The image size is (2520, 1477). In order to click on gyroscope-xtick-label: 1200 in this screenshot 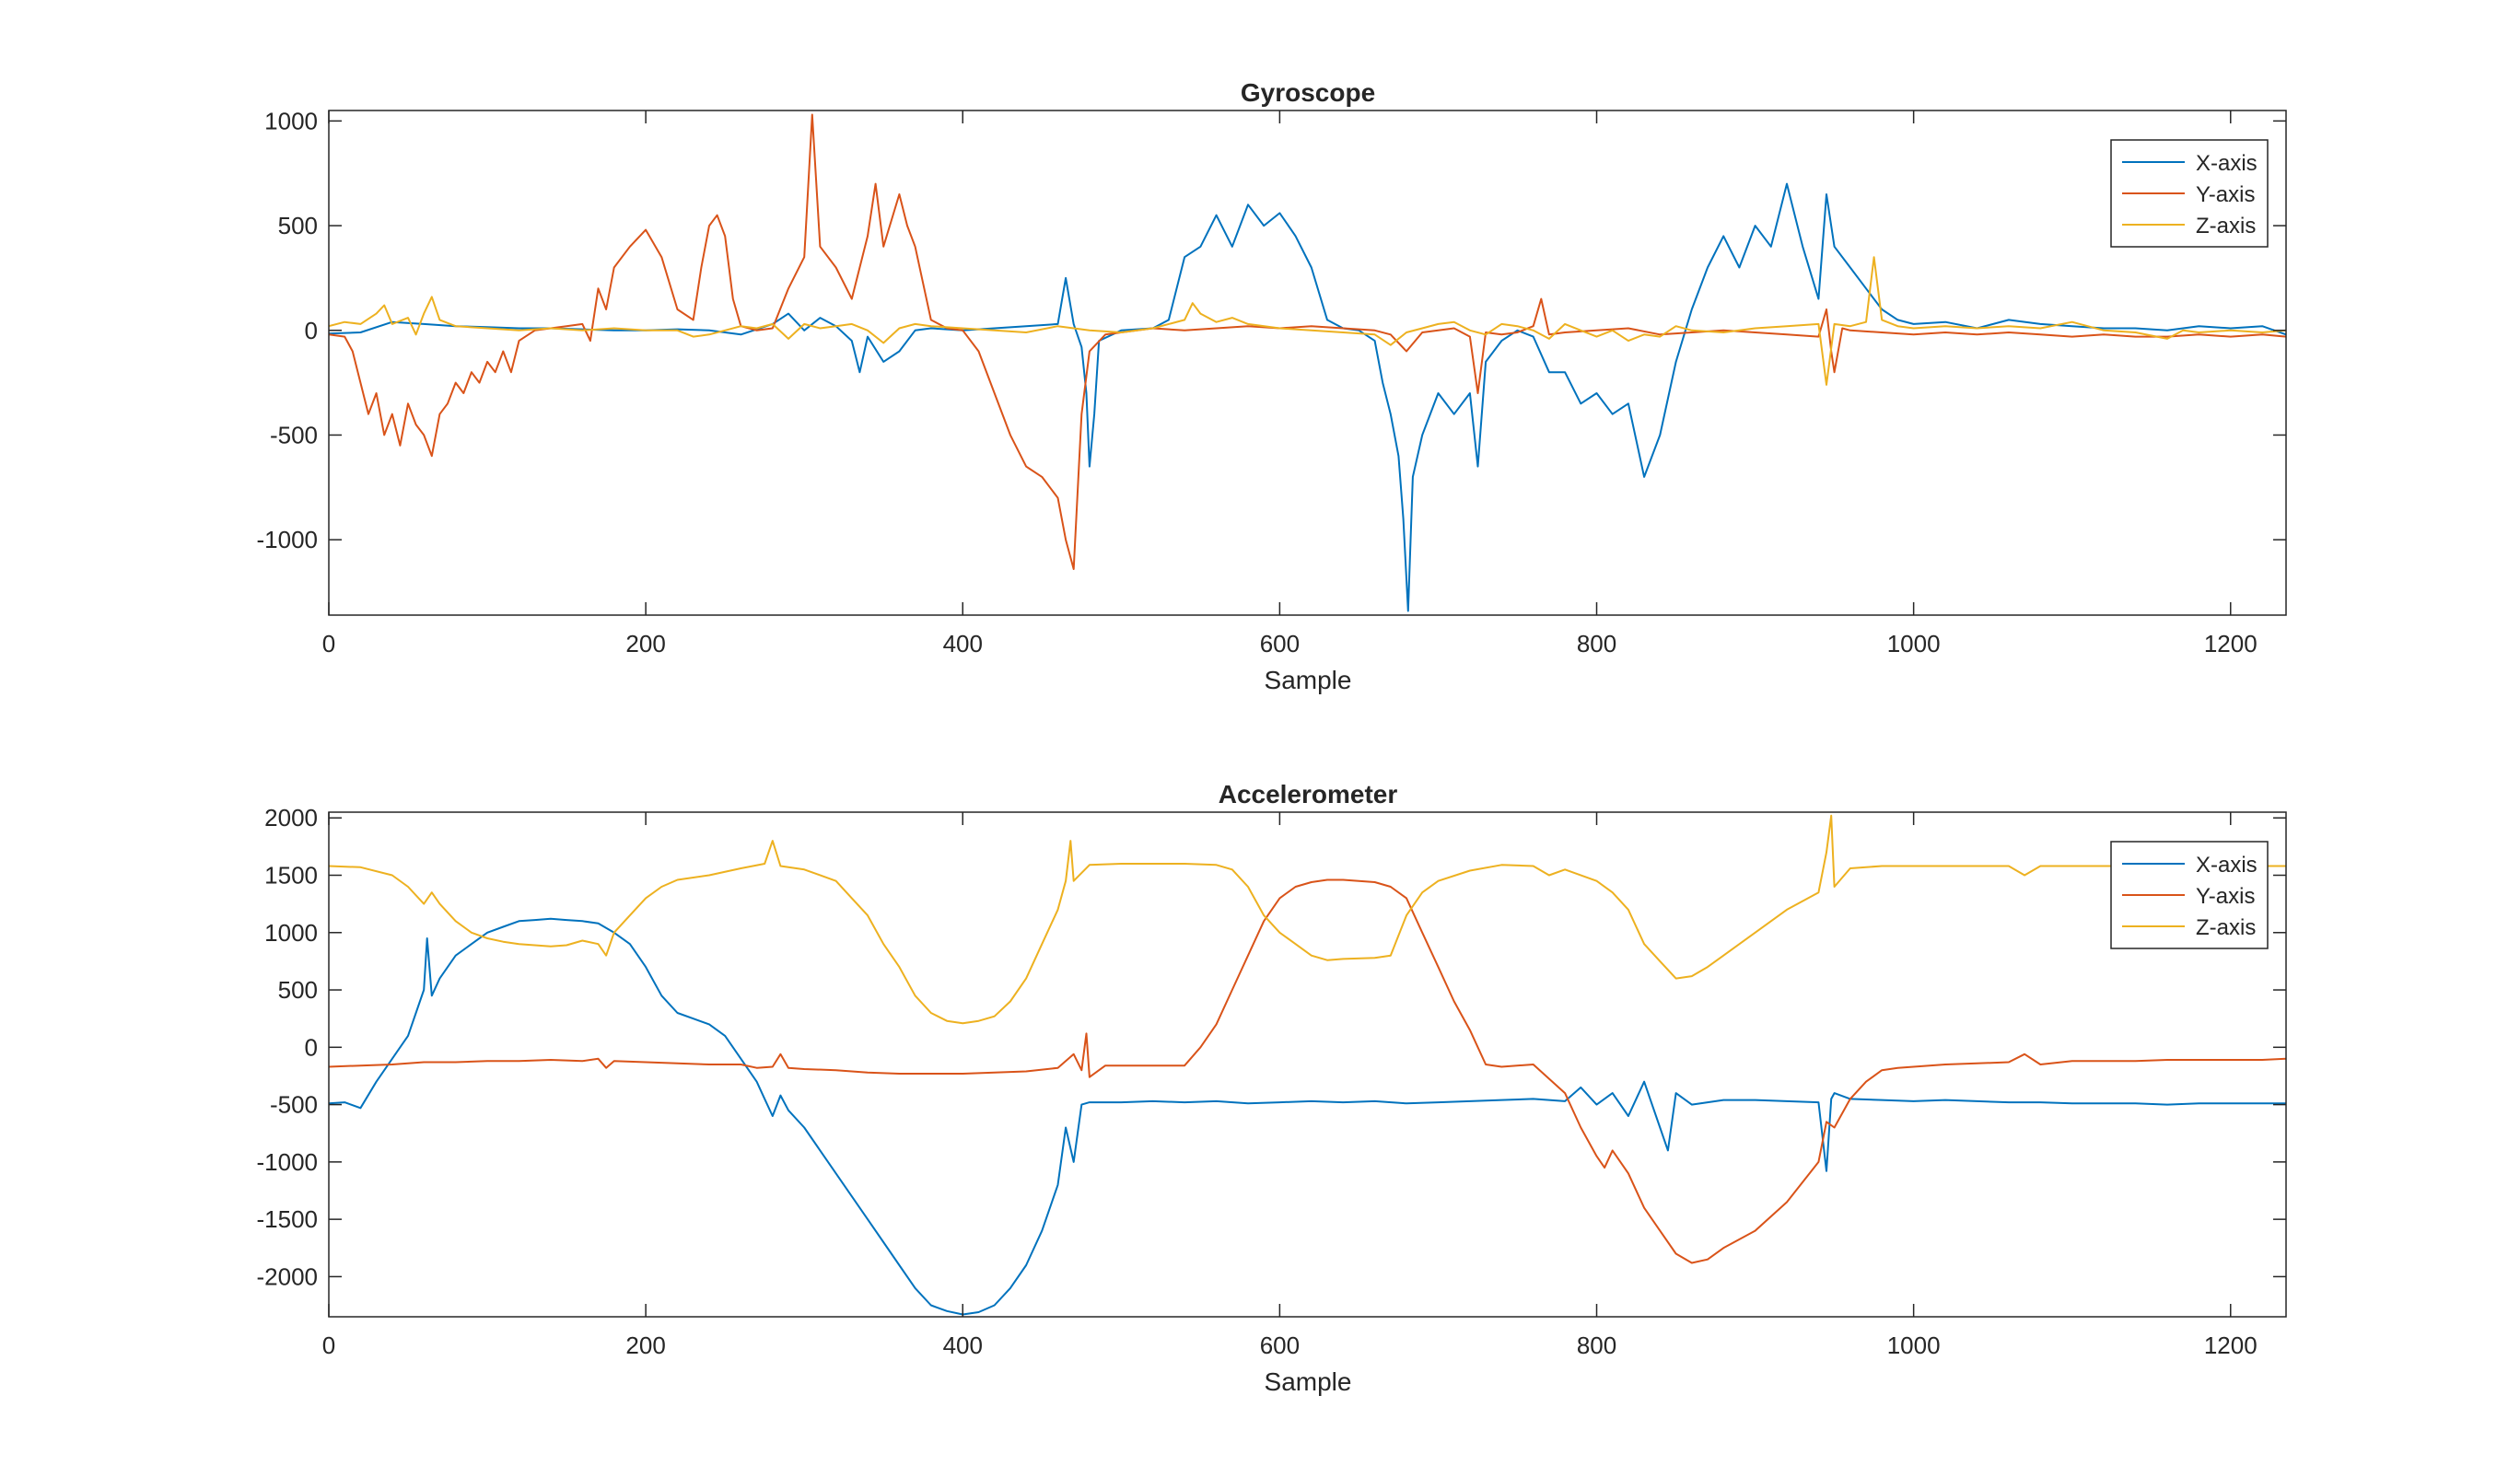, I will do `click(2231, 643)`.